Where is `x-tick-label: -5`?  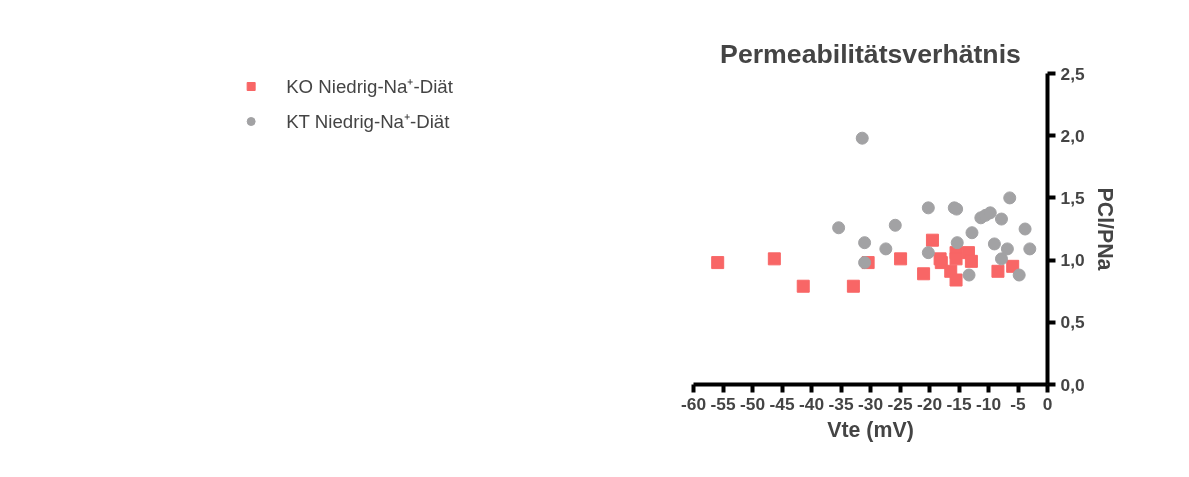 x-tick-label: -5 is located at coordinates (1018, 403).